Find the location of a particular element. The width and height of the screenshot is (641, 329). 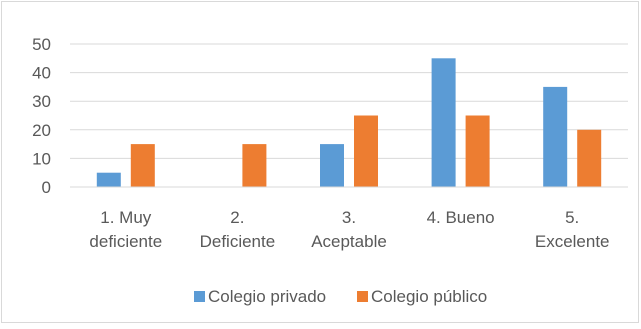

y-tick-label: 50 is located at coordinates (41, 44).